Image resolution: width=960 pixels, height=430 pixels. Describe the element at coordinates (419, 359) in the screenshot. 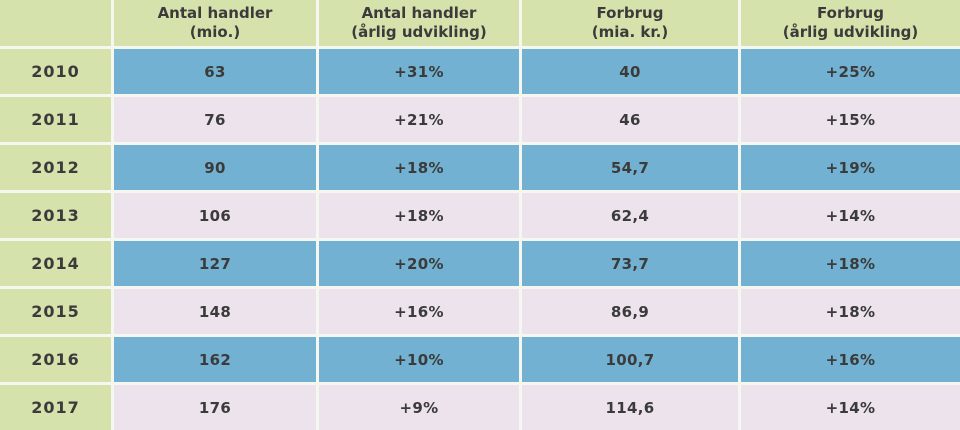

I see `data-cell: +10%` at that location.